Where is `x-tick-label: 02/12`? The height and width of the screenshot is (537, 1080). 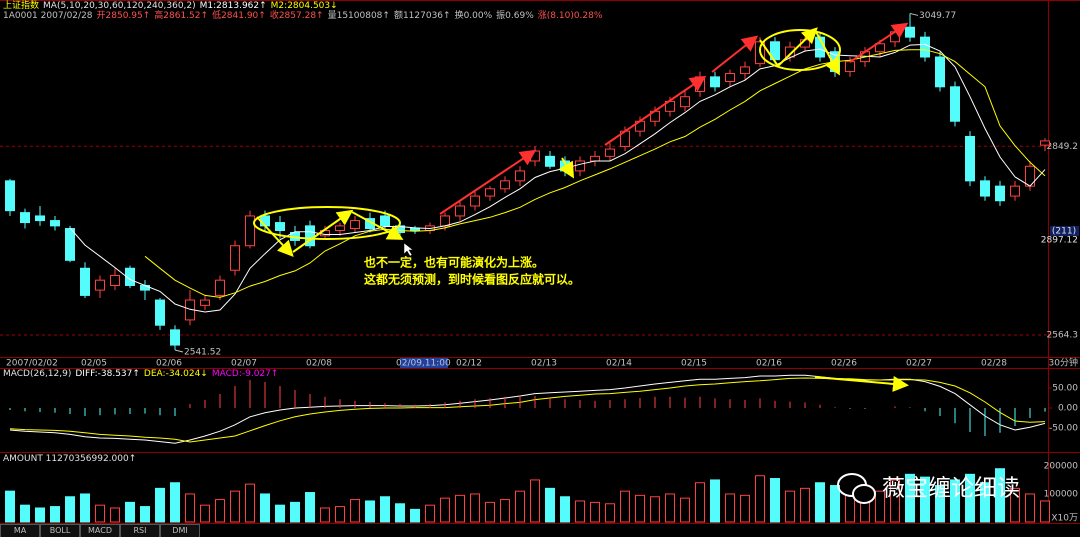 x-tick-label: 02/12 is located at coordinates (469, 364).